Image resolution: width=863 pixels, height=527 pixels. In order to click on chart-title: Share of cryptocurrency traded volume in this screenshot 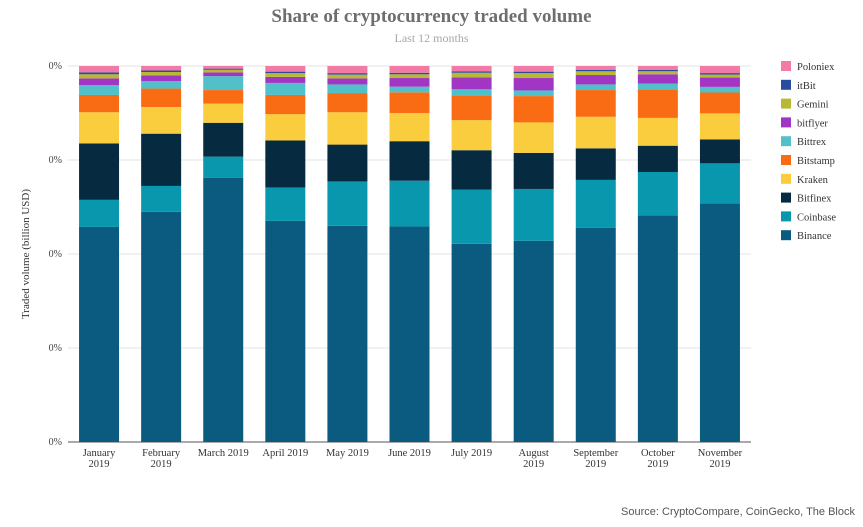, I will do `click(431, 16)`.